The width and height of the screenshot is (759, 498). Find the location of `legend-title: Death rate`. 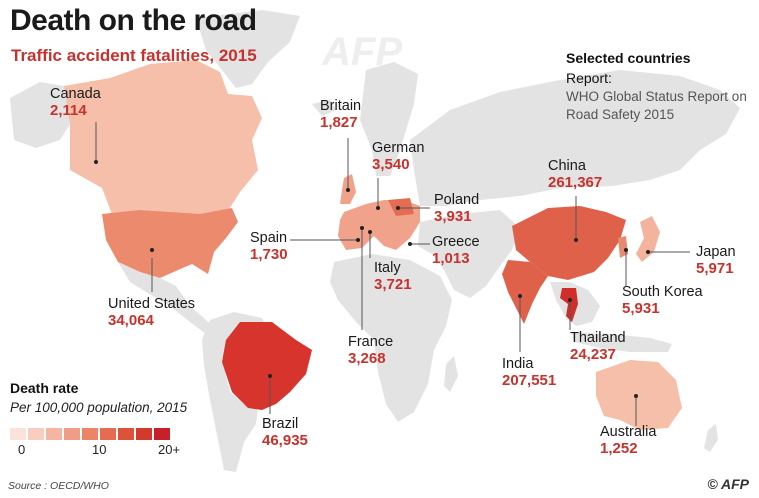

legend-title: Death rate is located at coordinates (44, 388).